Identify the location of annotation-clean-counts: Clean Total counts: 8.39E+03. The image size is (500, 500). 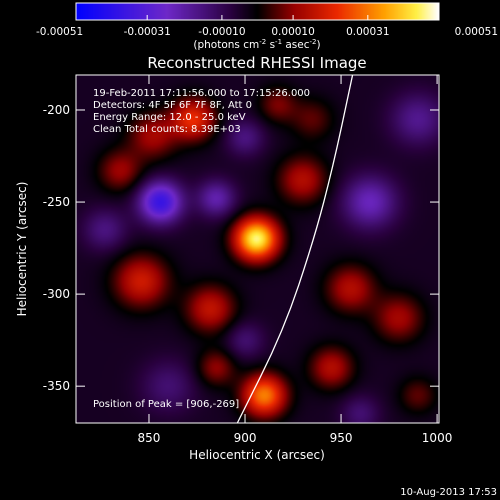
(167, 129).